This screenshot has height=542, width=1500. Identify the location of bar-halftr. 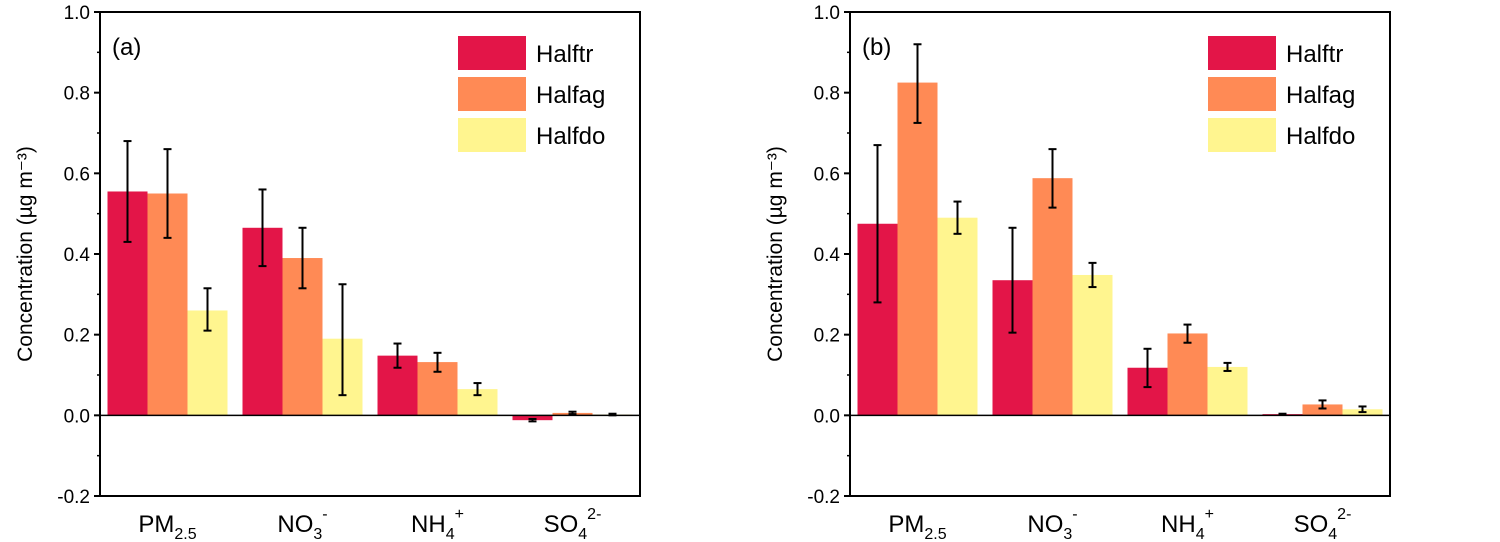
(532, 418).